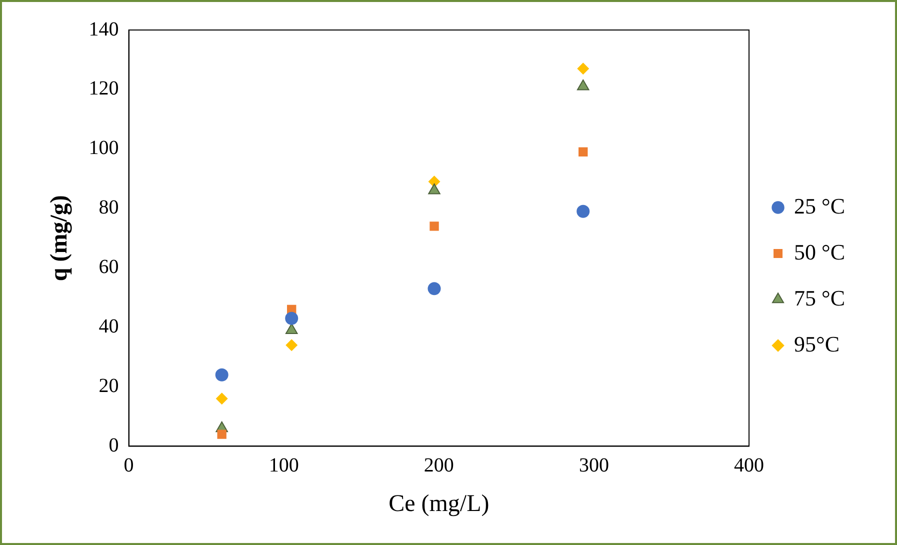 This screenshot has height=545, width=897. I want to click on x-tick-label: 200, so click(439, 465).